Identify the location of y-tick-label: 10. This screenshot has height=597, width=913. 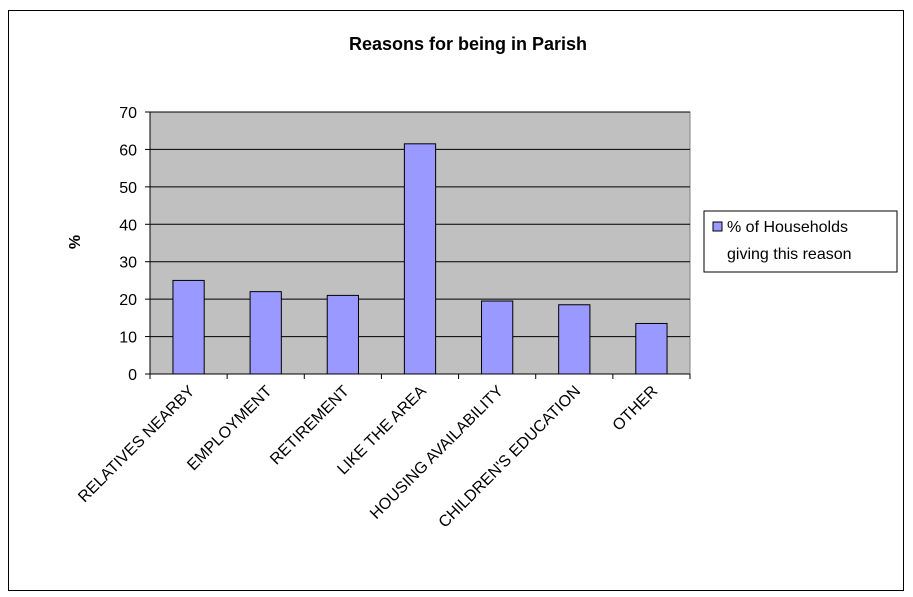
(128, 338).